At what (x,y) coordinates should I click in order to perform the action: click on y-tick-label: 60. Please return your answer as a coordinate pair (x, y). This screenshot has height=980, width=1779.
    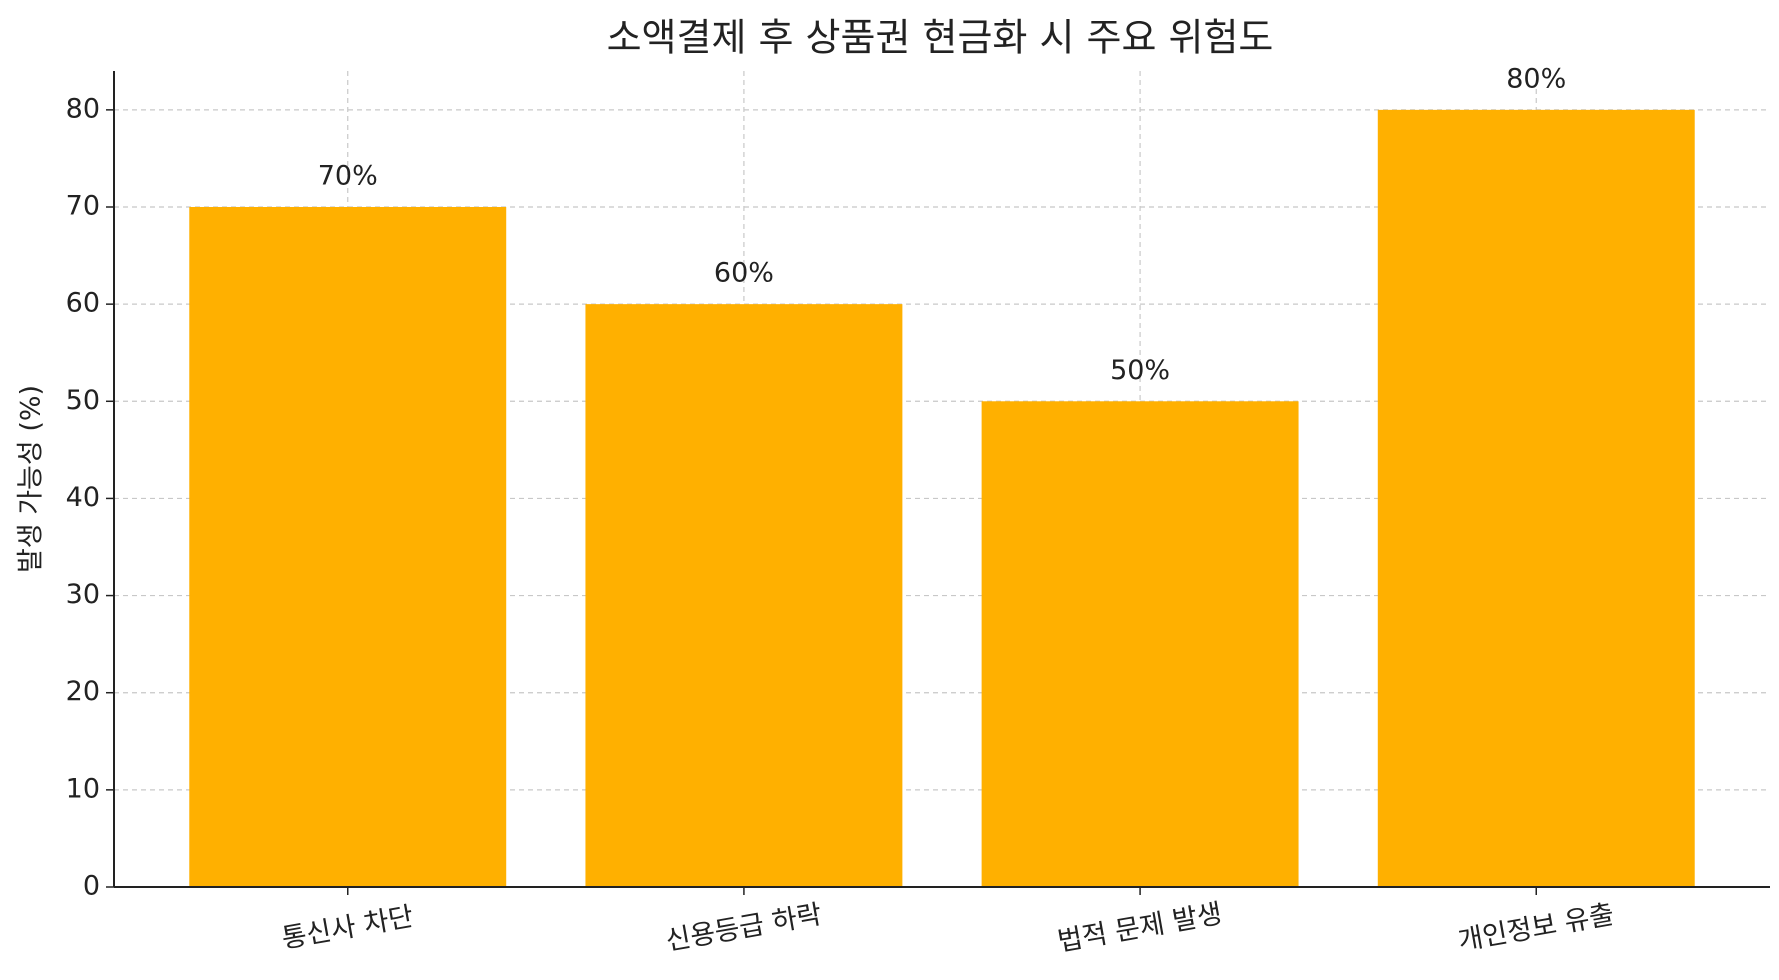
    Looking at the image, I should click on (83, 303).